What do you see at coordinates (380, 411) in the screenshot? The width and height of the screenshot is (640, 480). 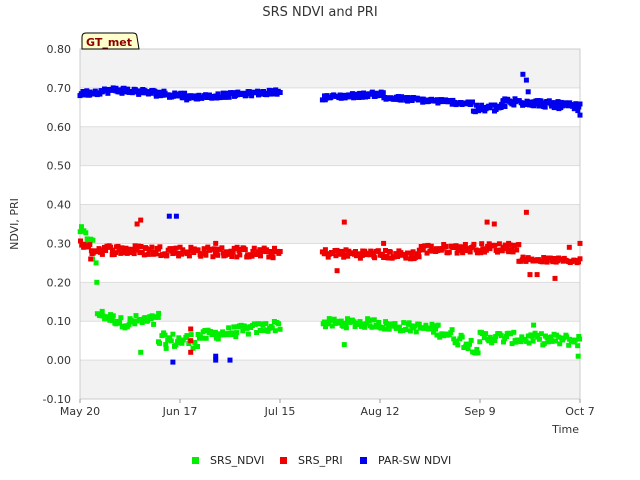 I see `x-tick-label: Aug 12` at bounding box center [380, 411].